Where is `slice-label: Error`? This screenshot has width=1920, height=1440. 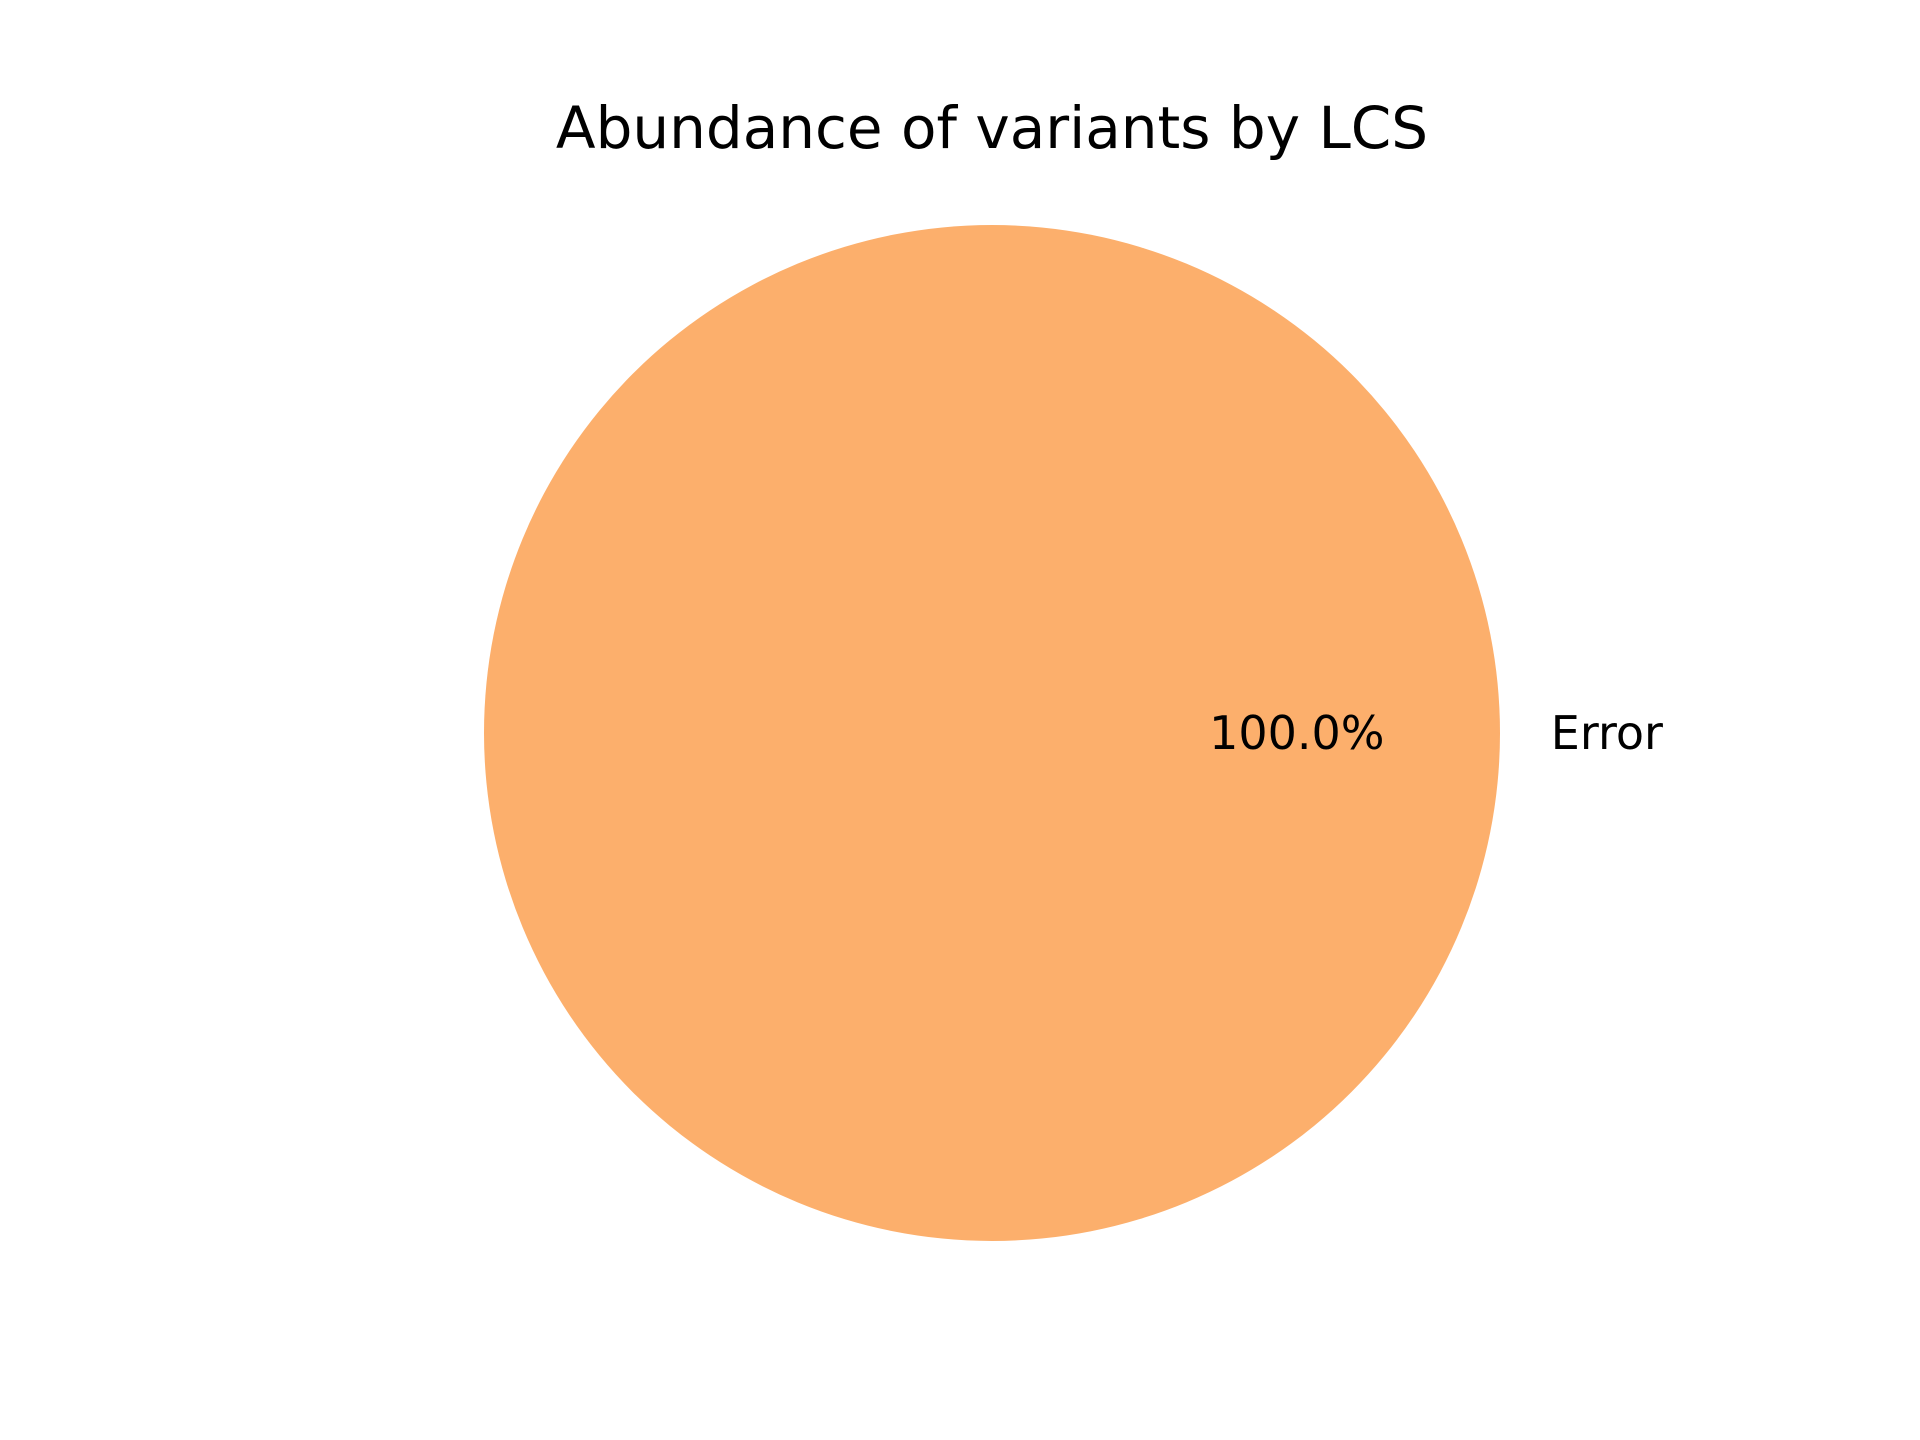
slice-label: Error is located at coordinates (1607, 733).